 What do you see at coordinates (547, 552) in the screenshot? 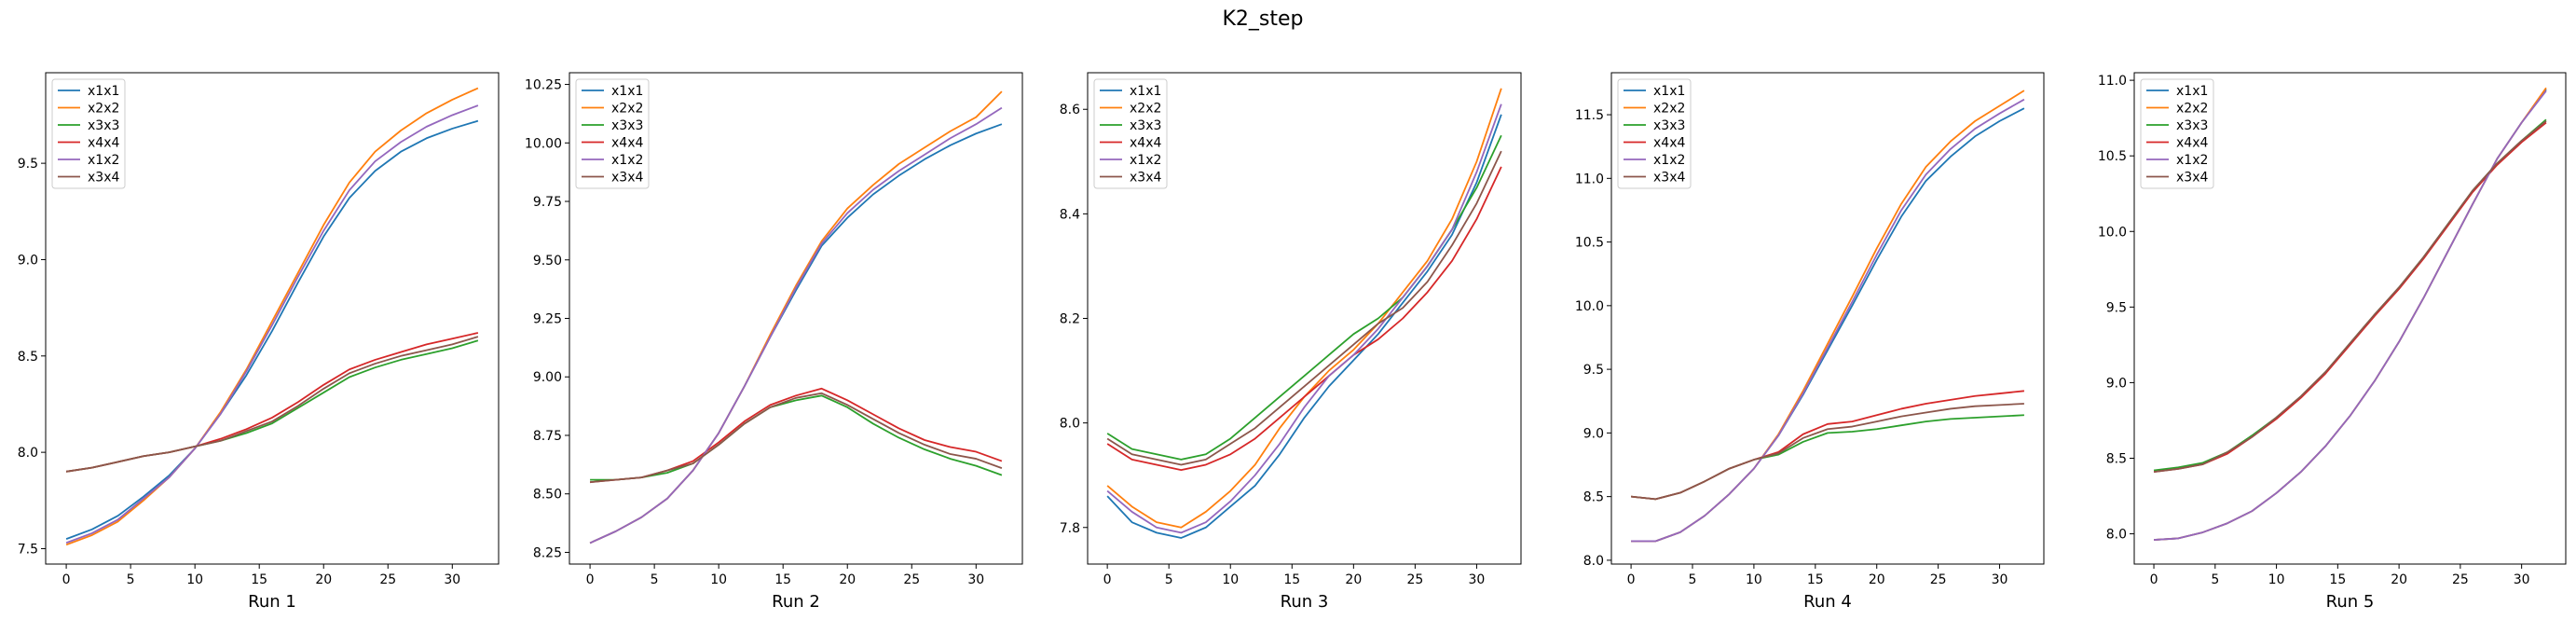
I see `y-tick-label: 8.25` at bounding box center [547, 552].